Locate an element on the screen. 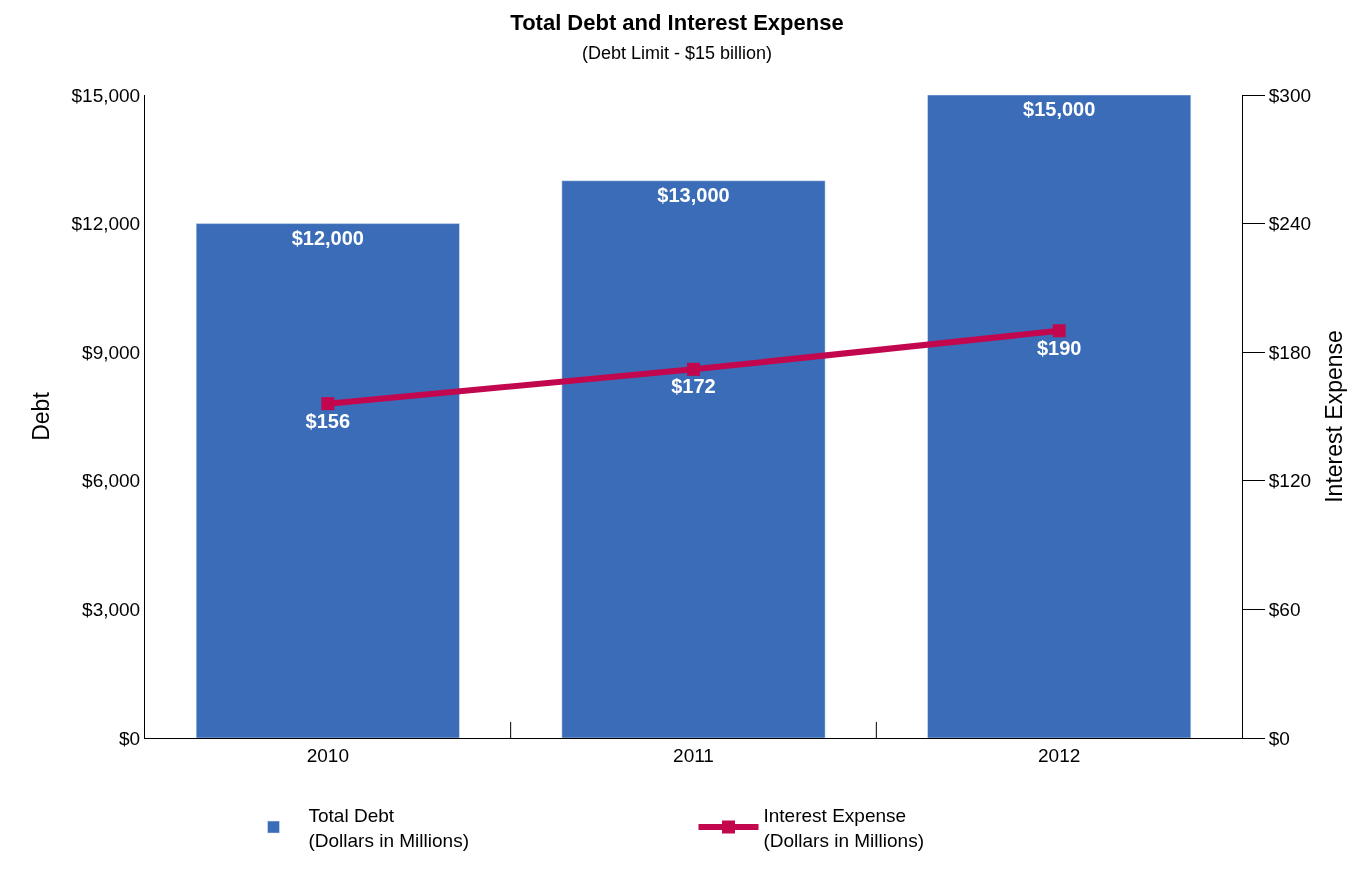  legend-label: Interest Expense (Dollars in Millions) is located at coordinates (843, 828).